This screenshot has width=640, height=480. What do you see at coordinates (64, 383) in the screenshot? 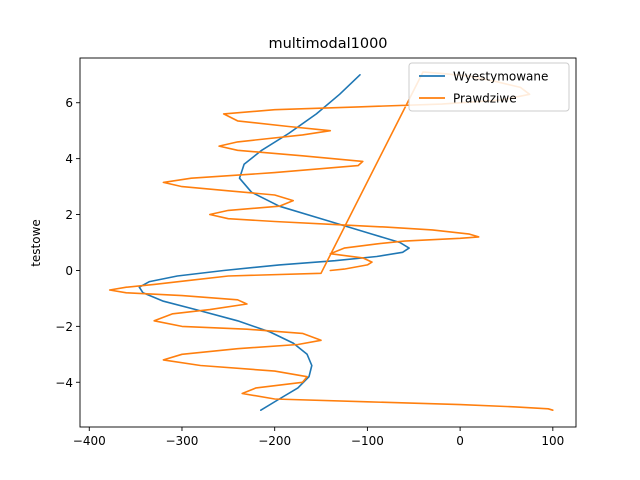
I see `y-tick-label: −4` at bounding box center [64, 383].